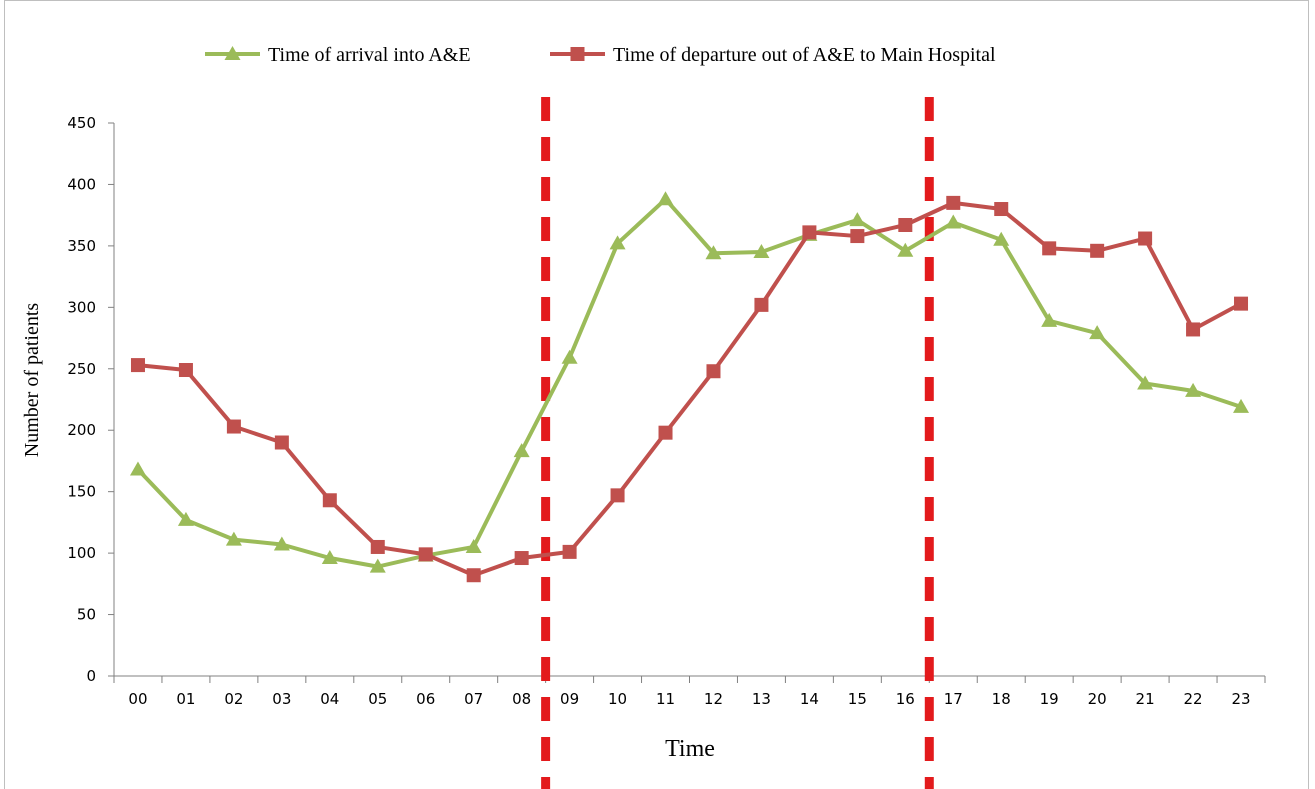 Image resolution: width=1315 pixels, height=789 pixels. I want to click on y-tick-label: 100, so click(81, 553).